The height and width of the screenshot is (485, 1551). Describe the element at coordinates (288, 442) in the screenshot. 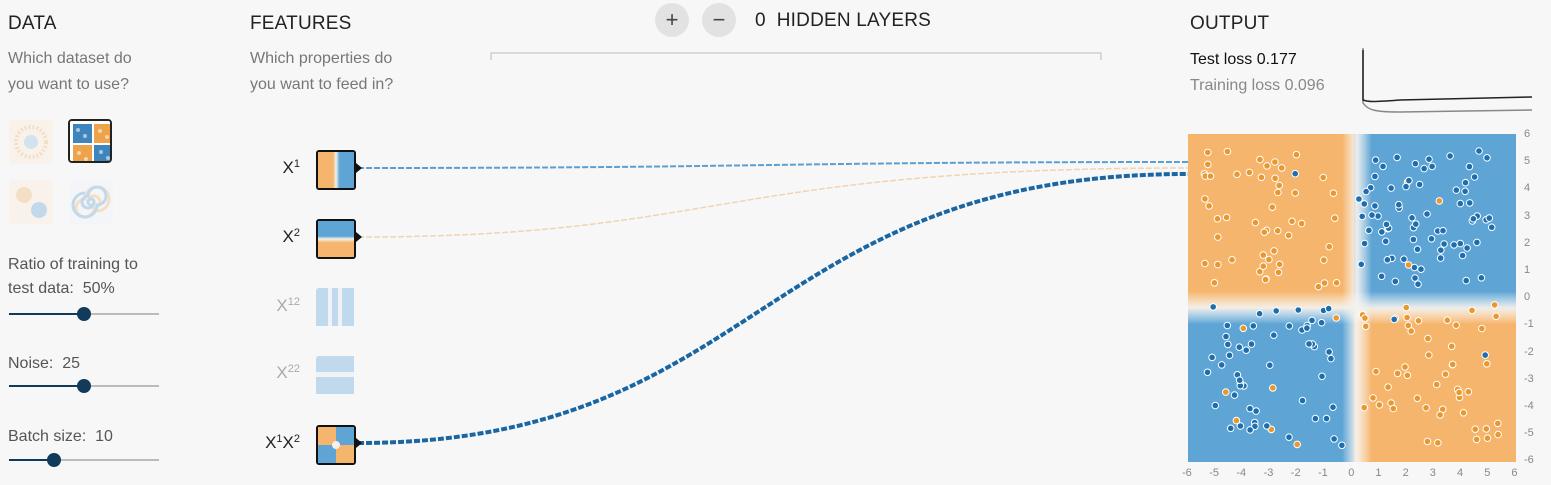

I see `feature-label-x1x2-base2: X` at that location.